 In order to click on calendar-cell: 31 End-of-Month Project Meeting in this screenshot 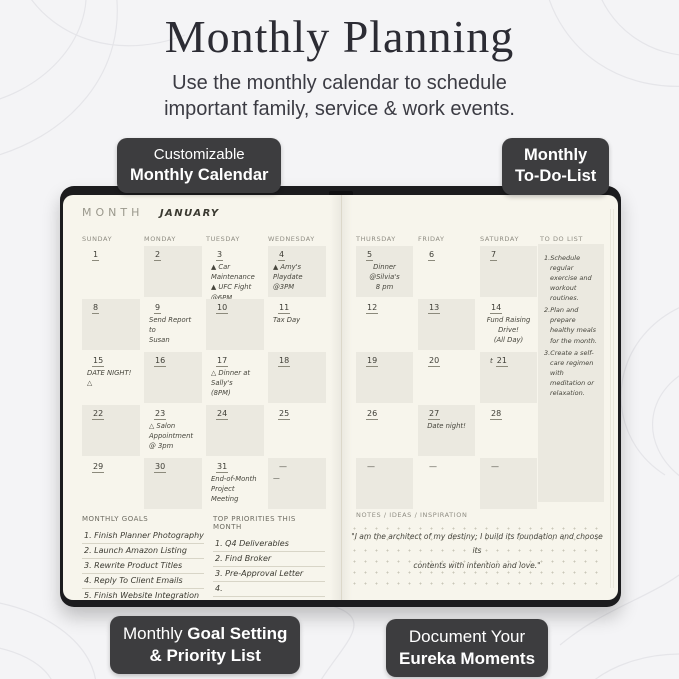, I will do `click(235, 483)`.